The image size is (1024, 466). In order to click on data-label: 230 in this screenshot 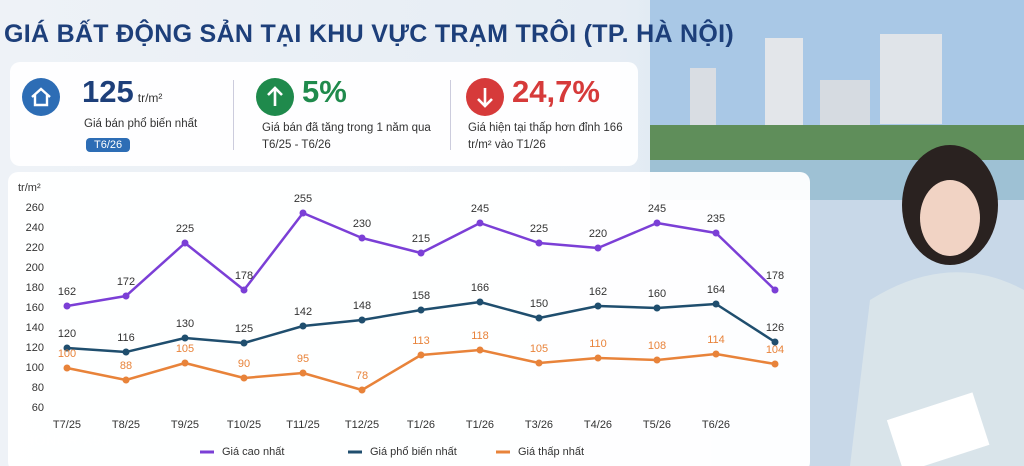, I will do `click(362, 224)`.